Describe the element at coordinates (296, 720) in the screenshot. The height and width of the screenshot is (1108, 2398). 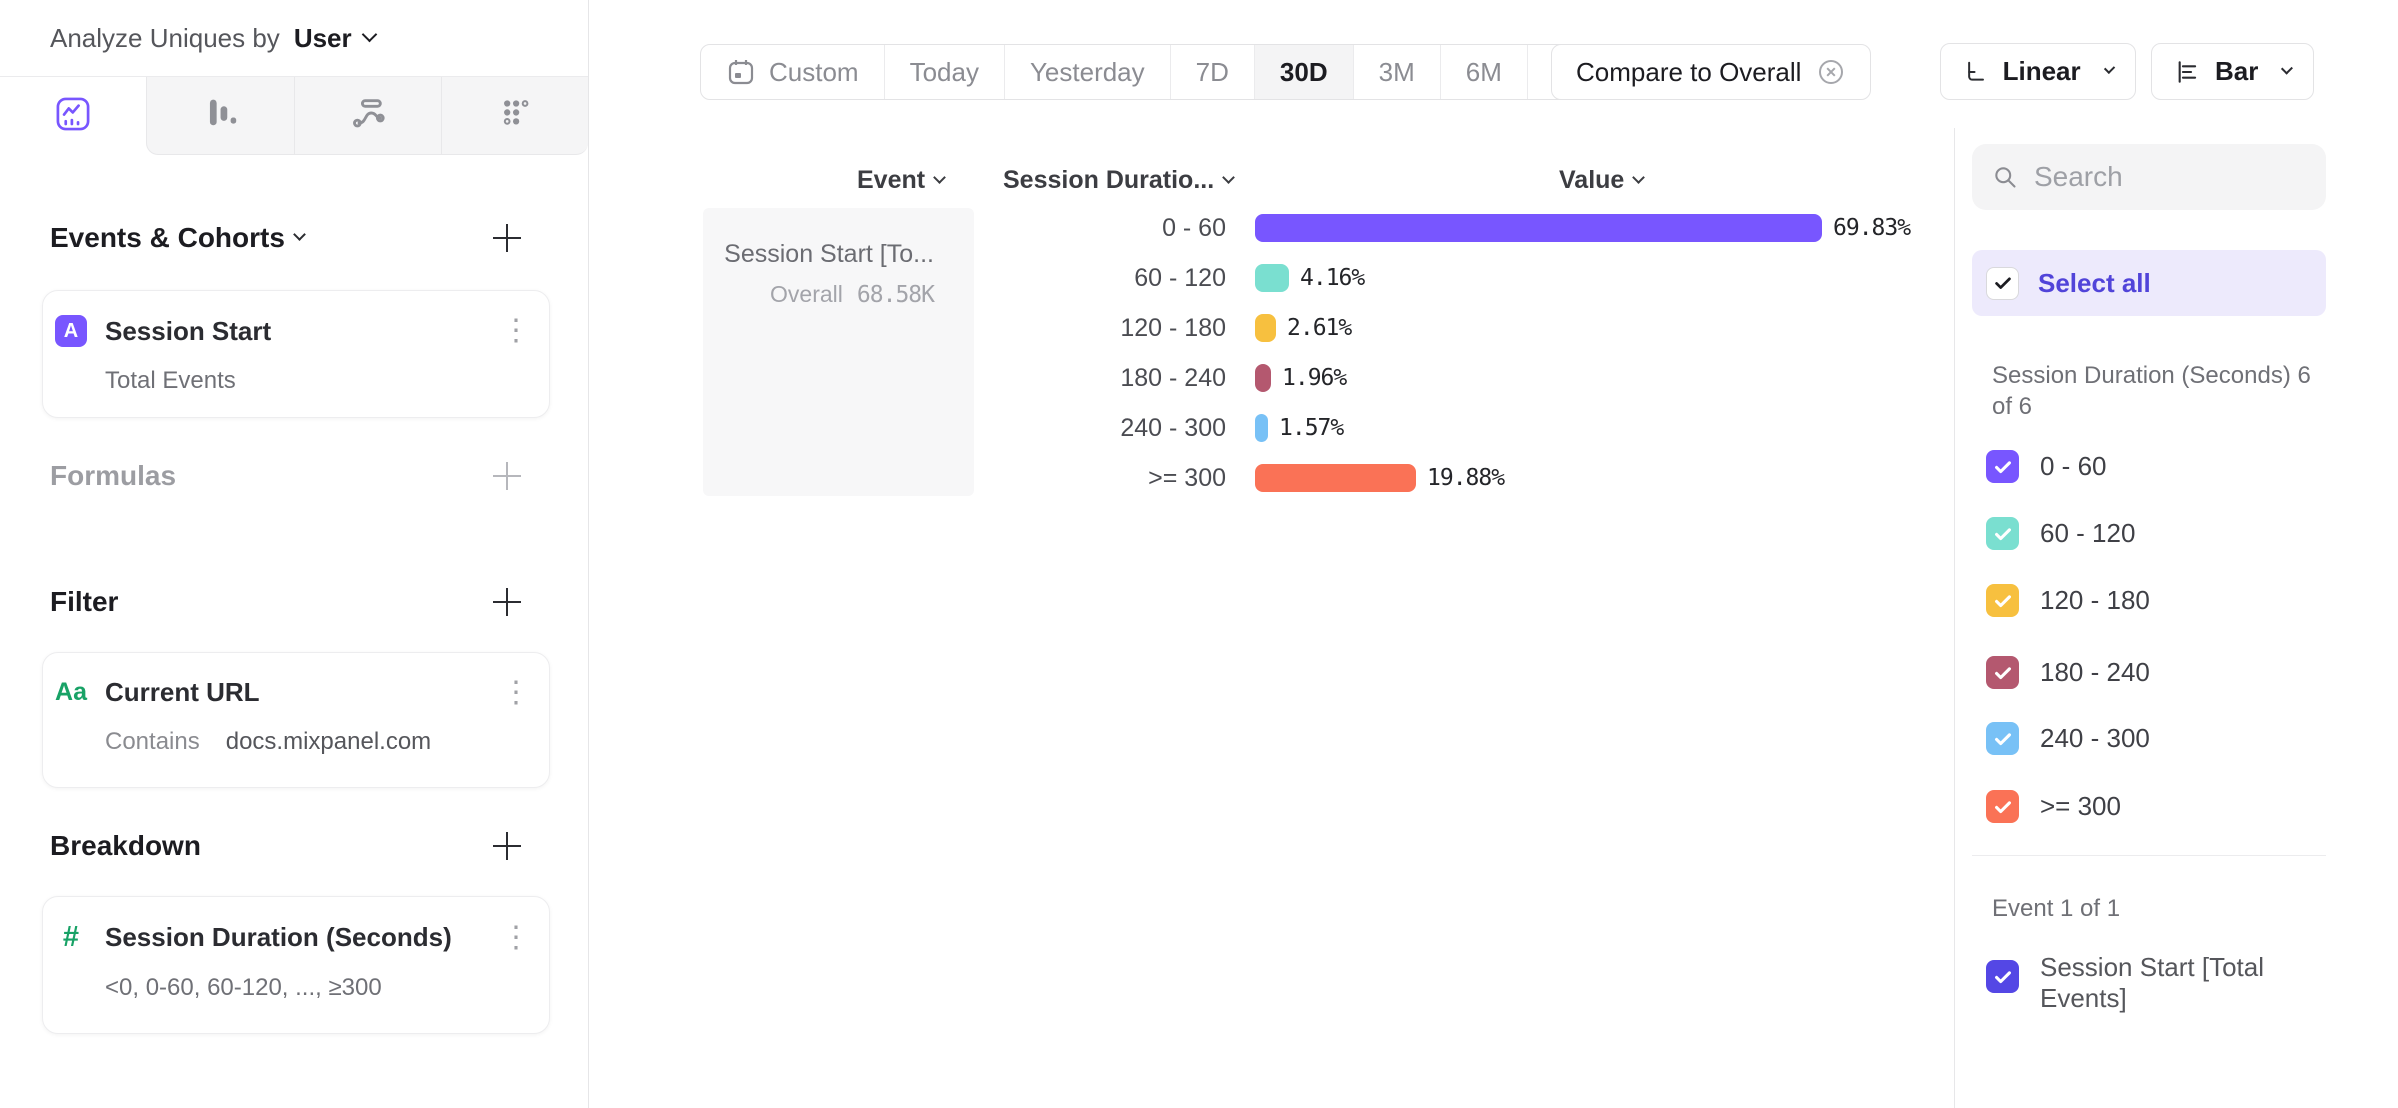
I see `filter-card-current-url: Aa Current URL Contains docs.mixpanel.com` at that location.